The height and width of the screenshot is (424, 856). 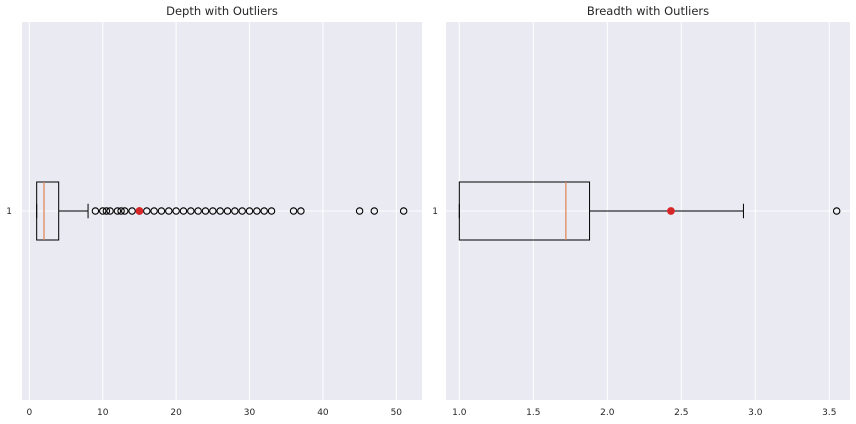 What do you see at coordinates (533, 413) in the screenshot?
I see `x-tick-label: 1.5` at bounding box center [533, 413].